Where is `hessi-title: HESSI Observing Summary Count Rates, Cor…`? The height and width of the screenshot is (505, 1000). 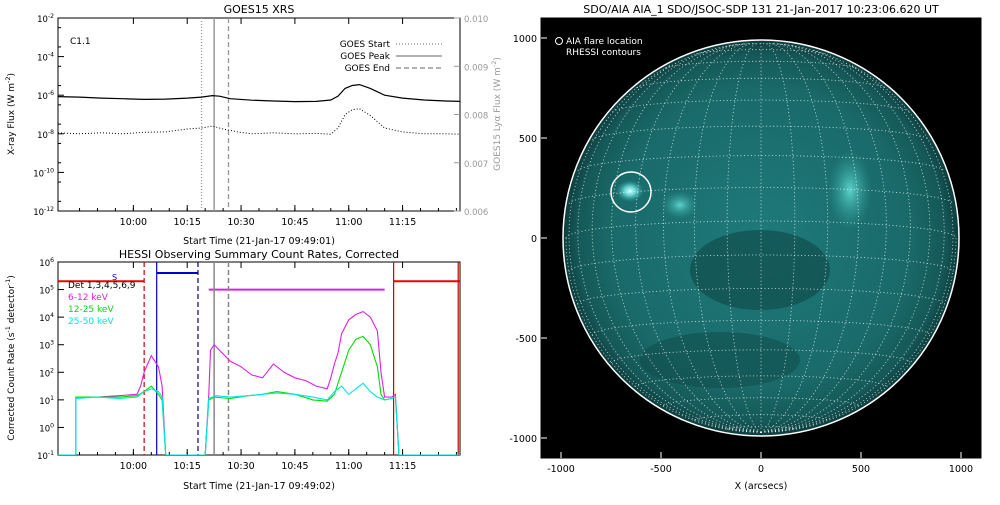 hessi-title: HESSI Observing Summary Count Rates, Cor… is located at coordinates (259, 254).